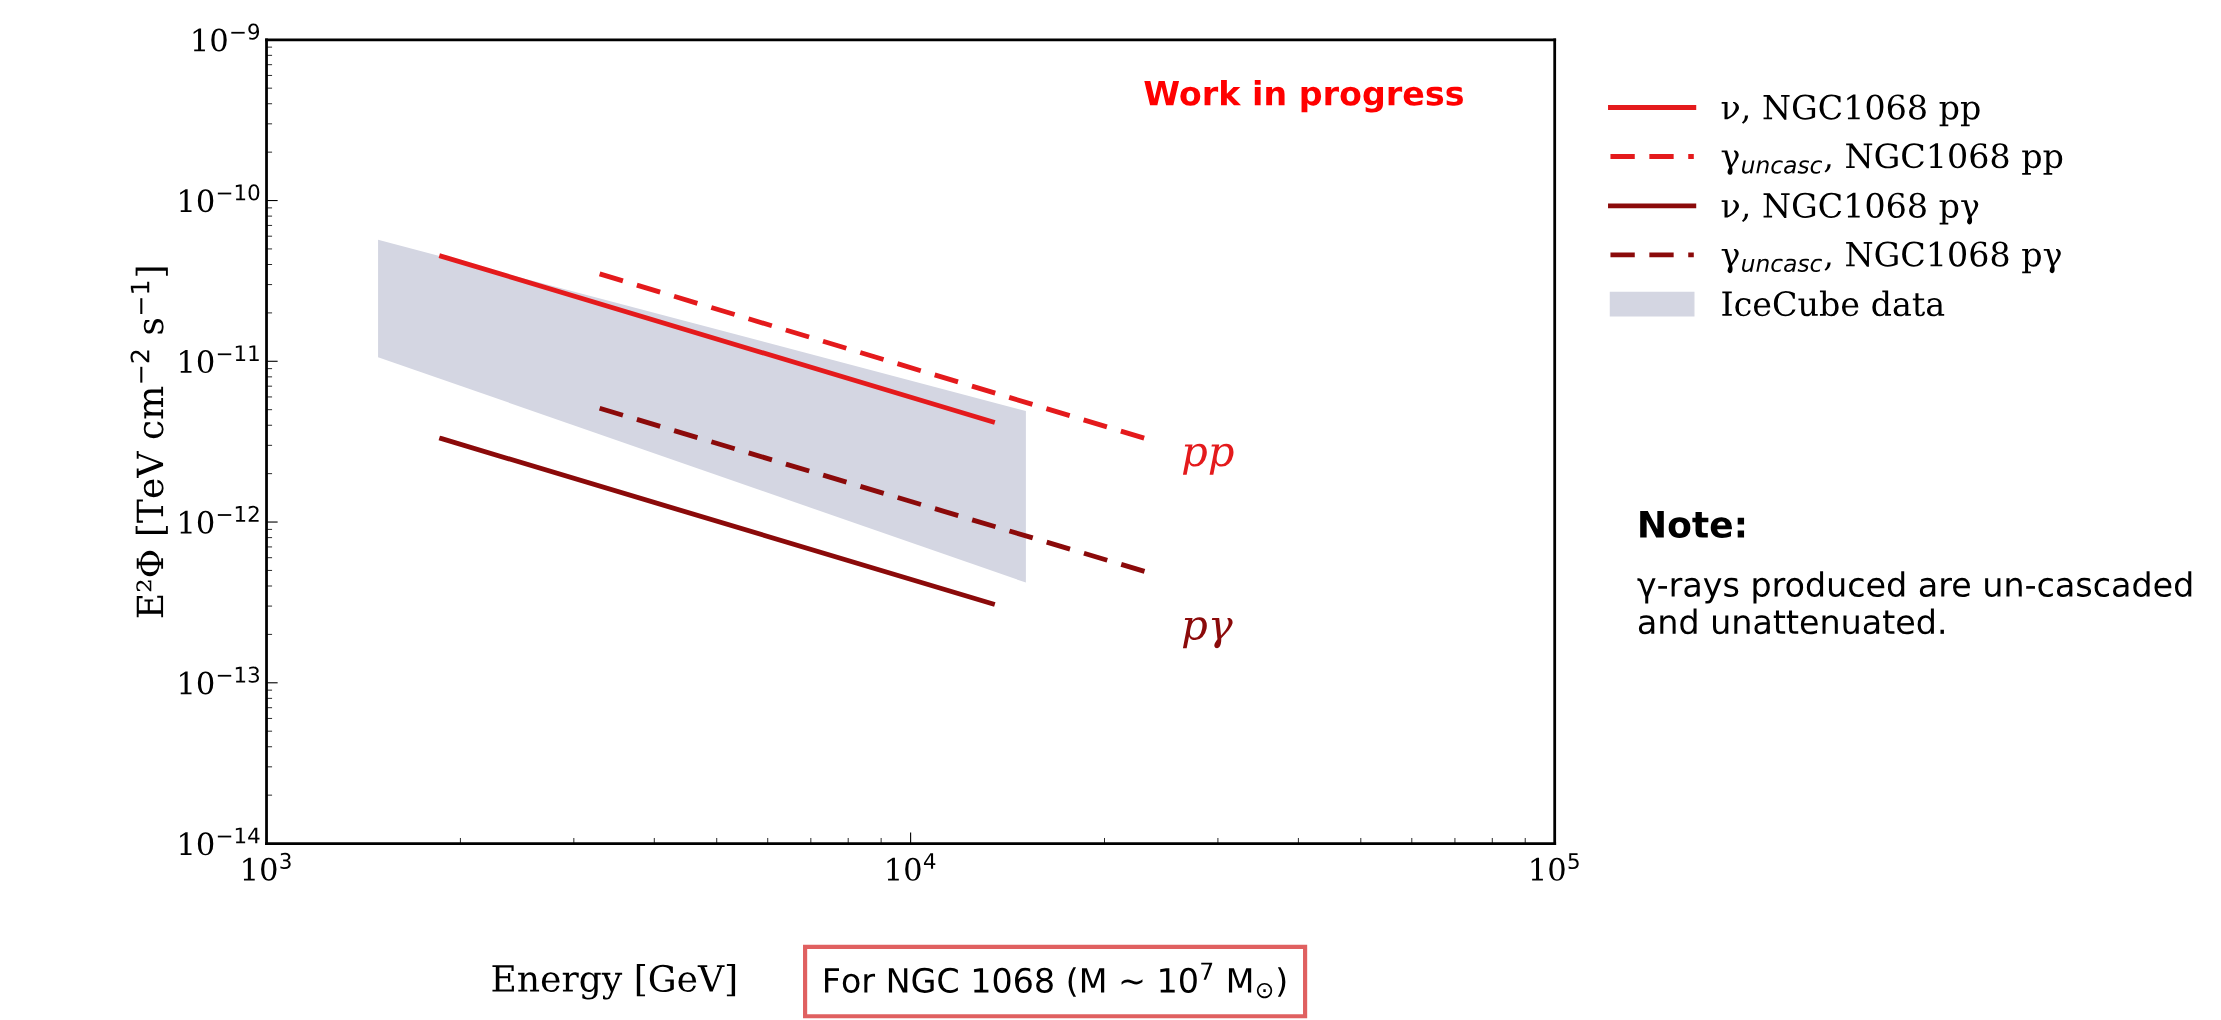 This screenshot has height=1020, width=2221. I want to click on y-tick-label: 10$^{−11}$, so click(219, 359).